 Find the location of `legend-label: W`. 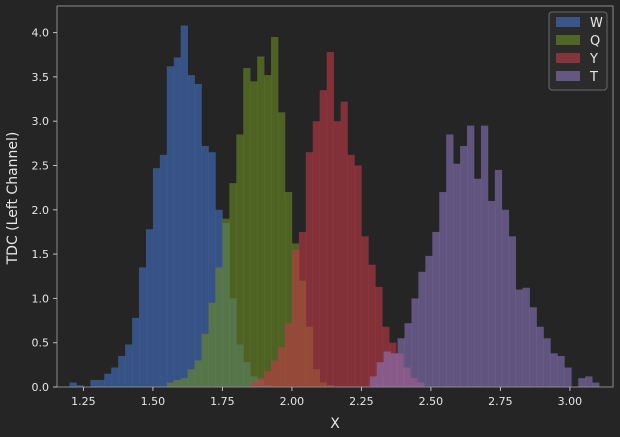

legend-label: W is located at coordinates (596, 23).